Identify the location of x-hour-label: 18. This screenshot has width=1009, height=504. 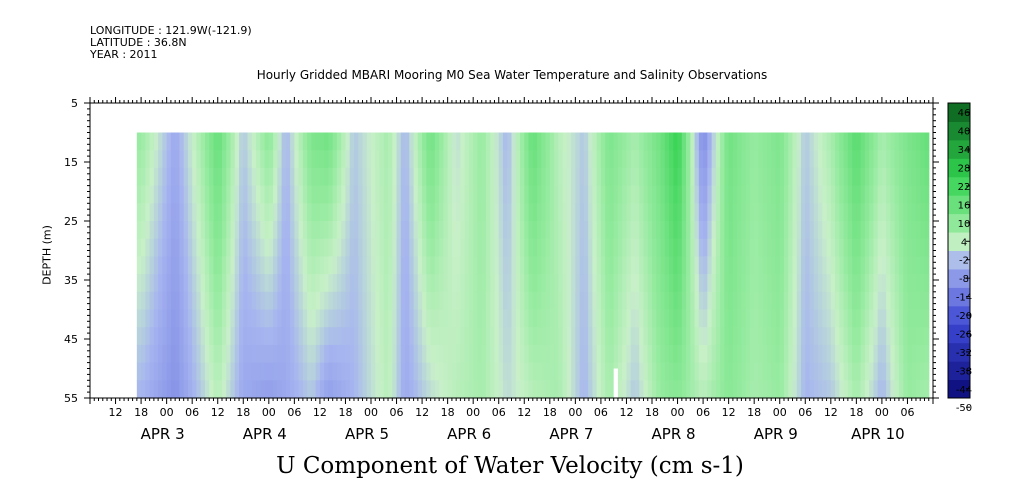
(856, 412).